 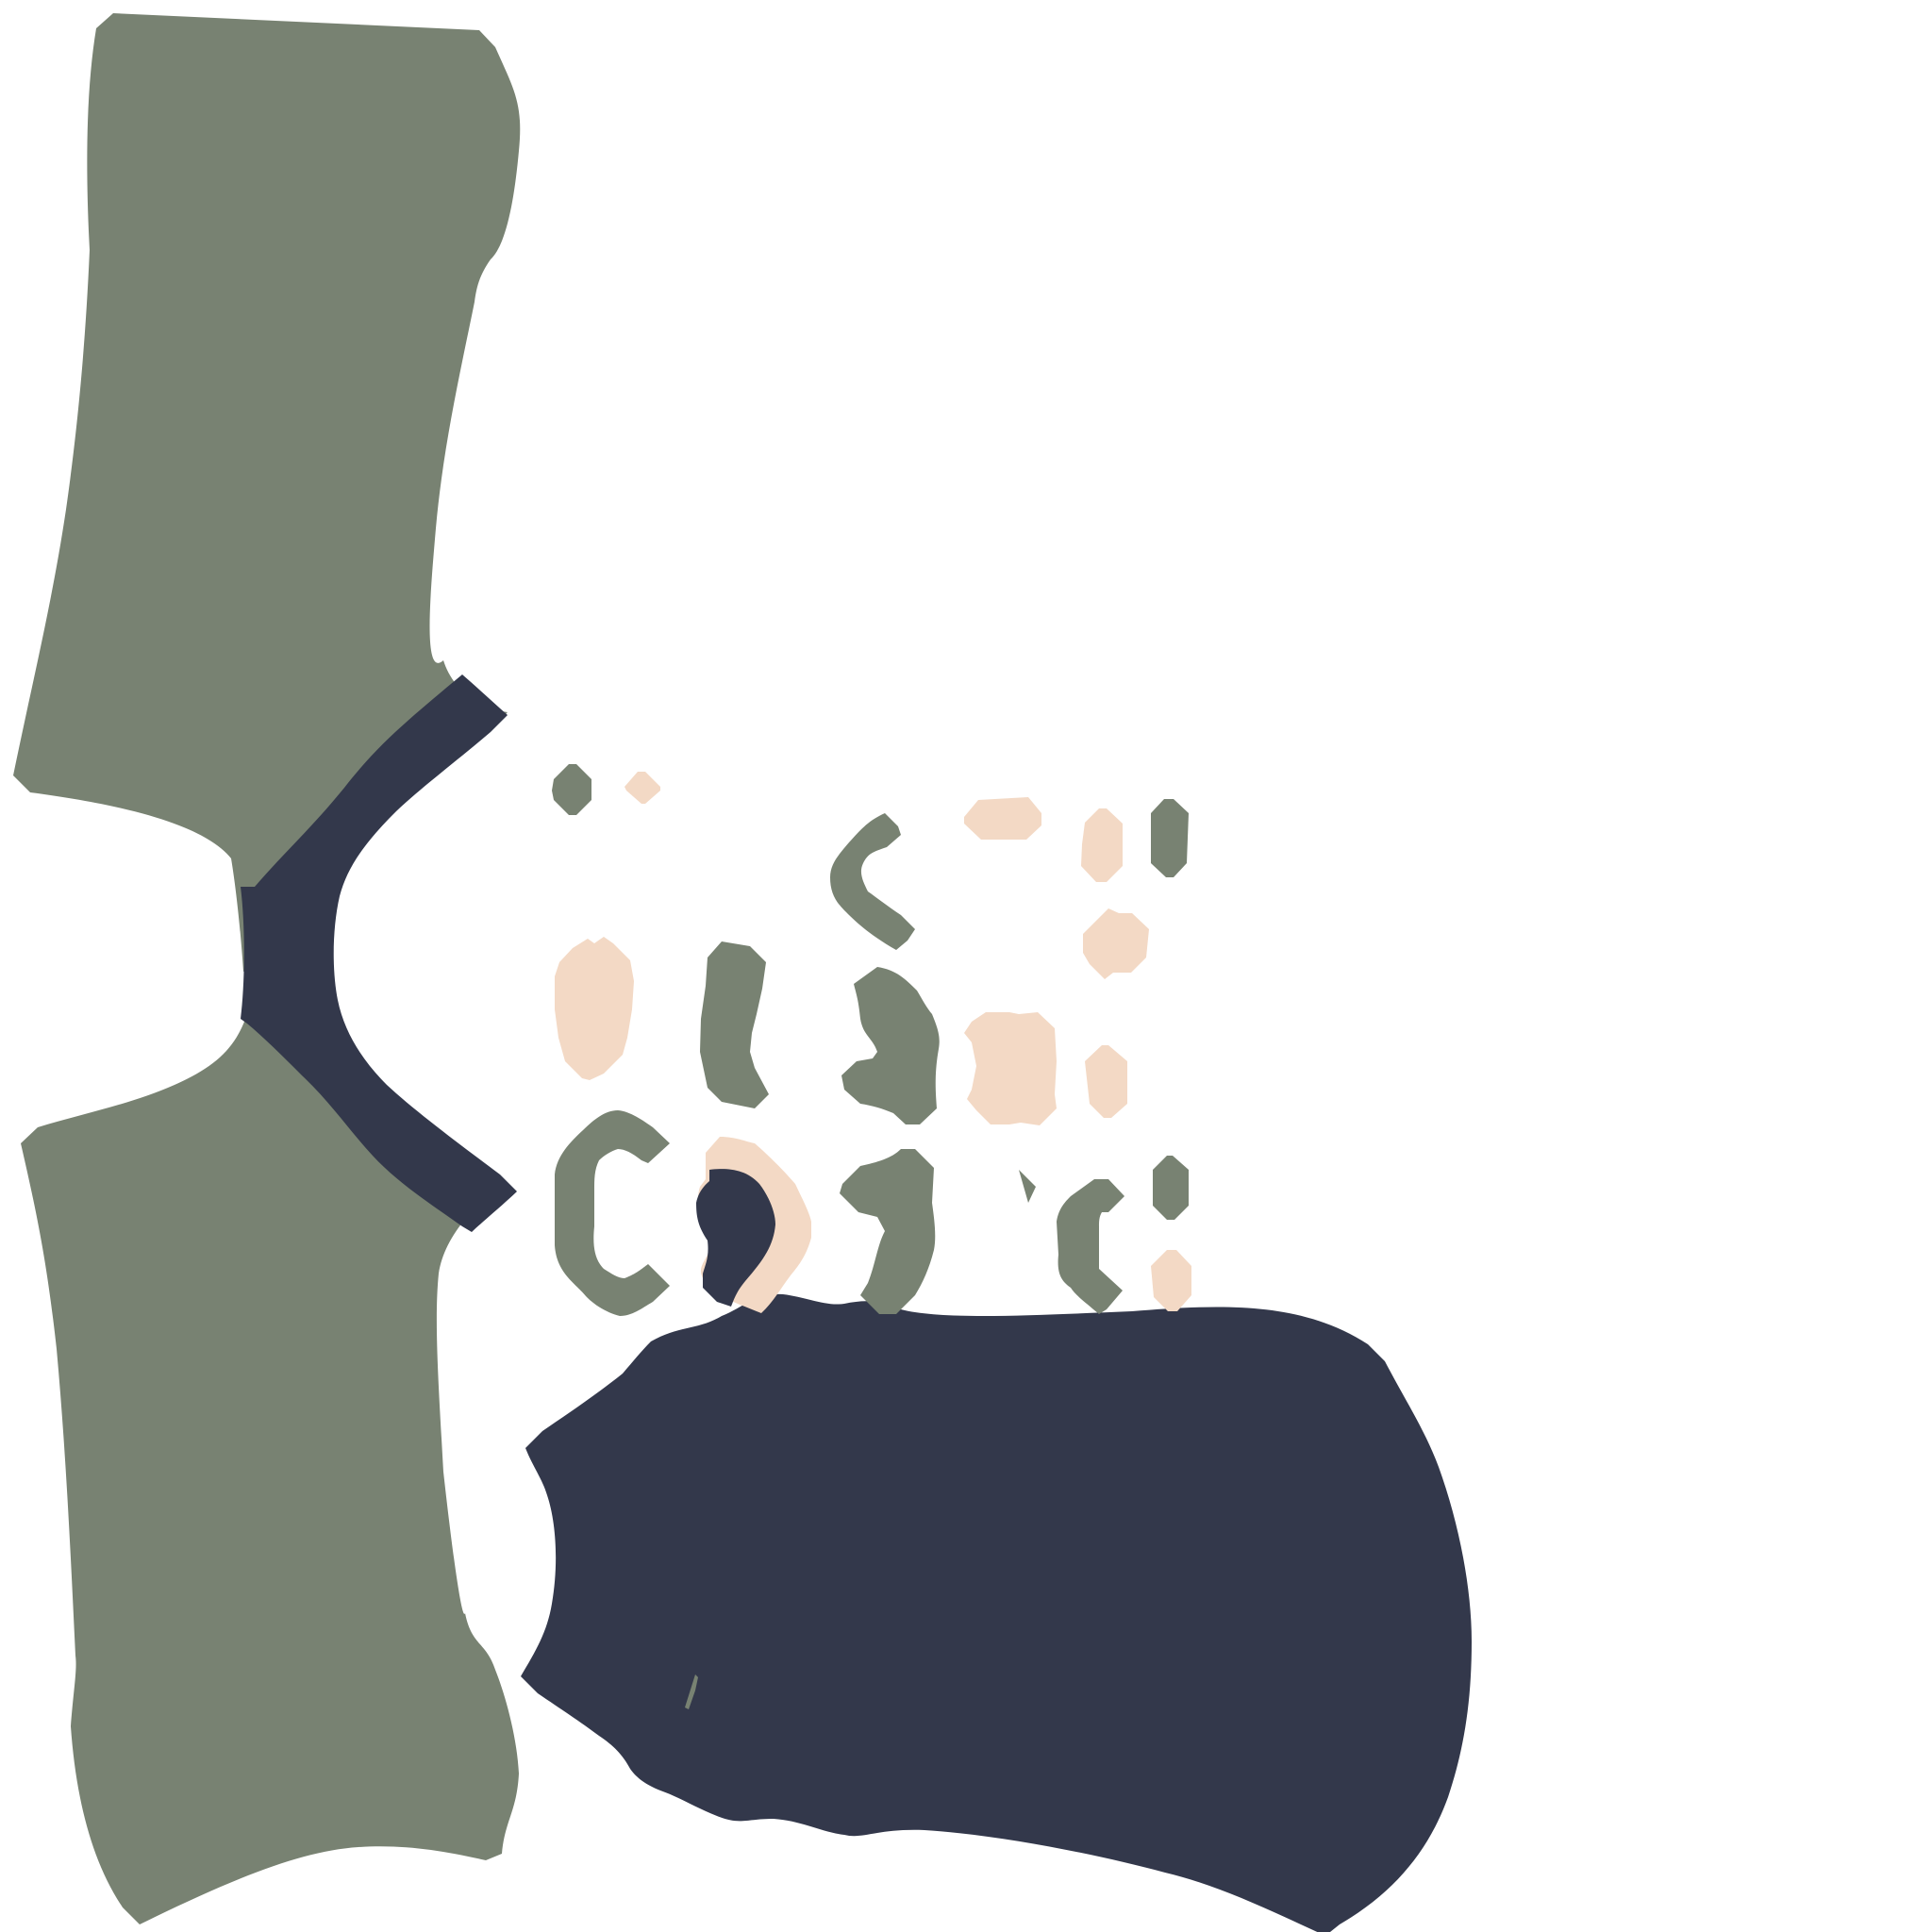 What do you see at coordinates (1091, 1246) in the screenshot?
I see `island-sage-c-small` at bounding box center [1091, 1246].